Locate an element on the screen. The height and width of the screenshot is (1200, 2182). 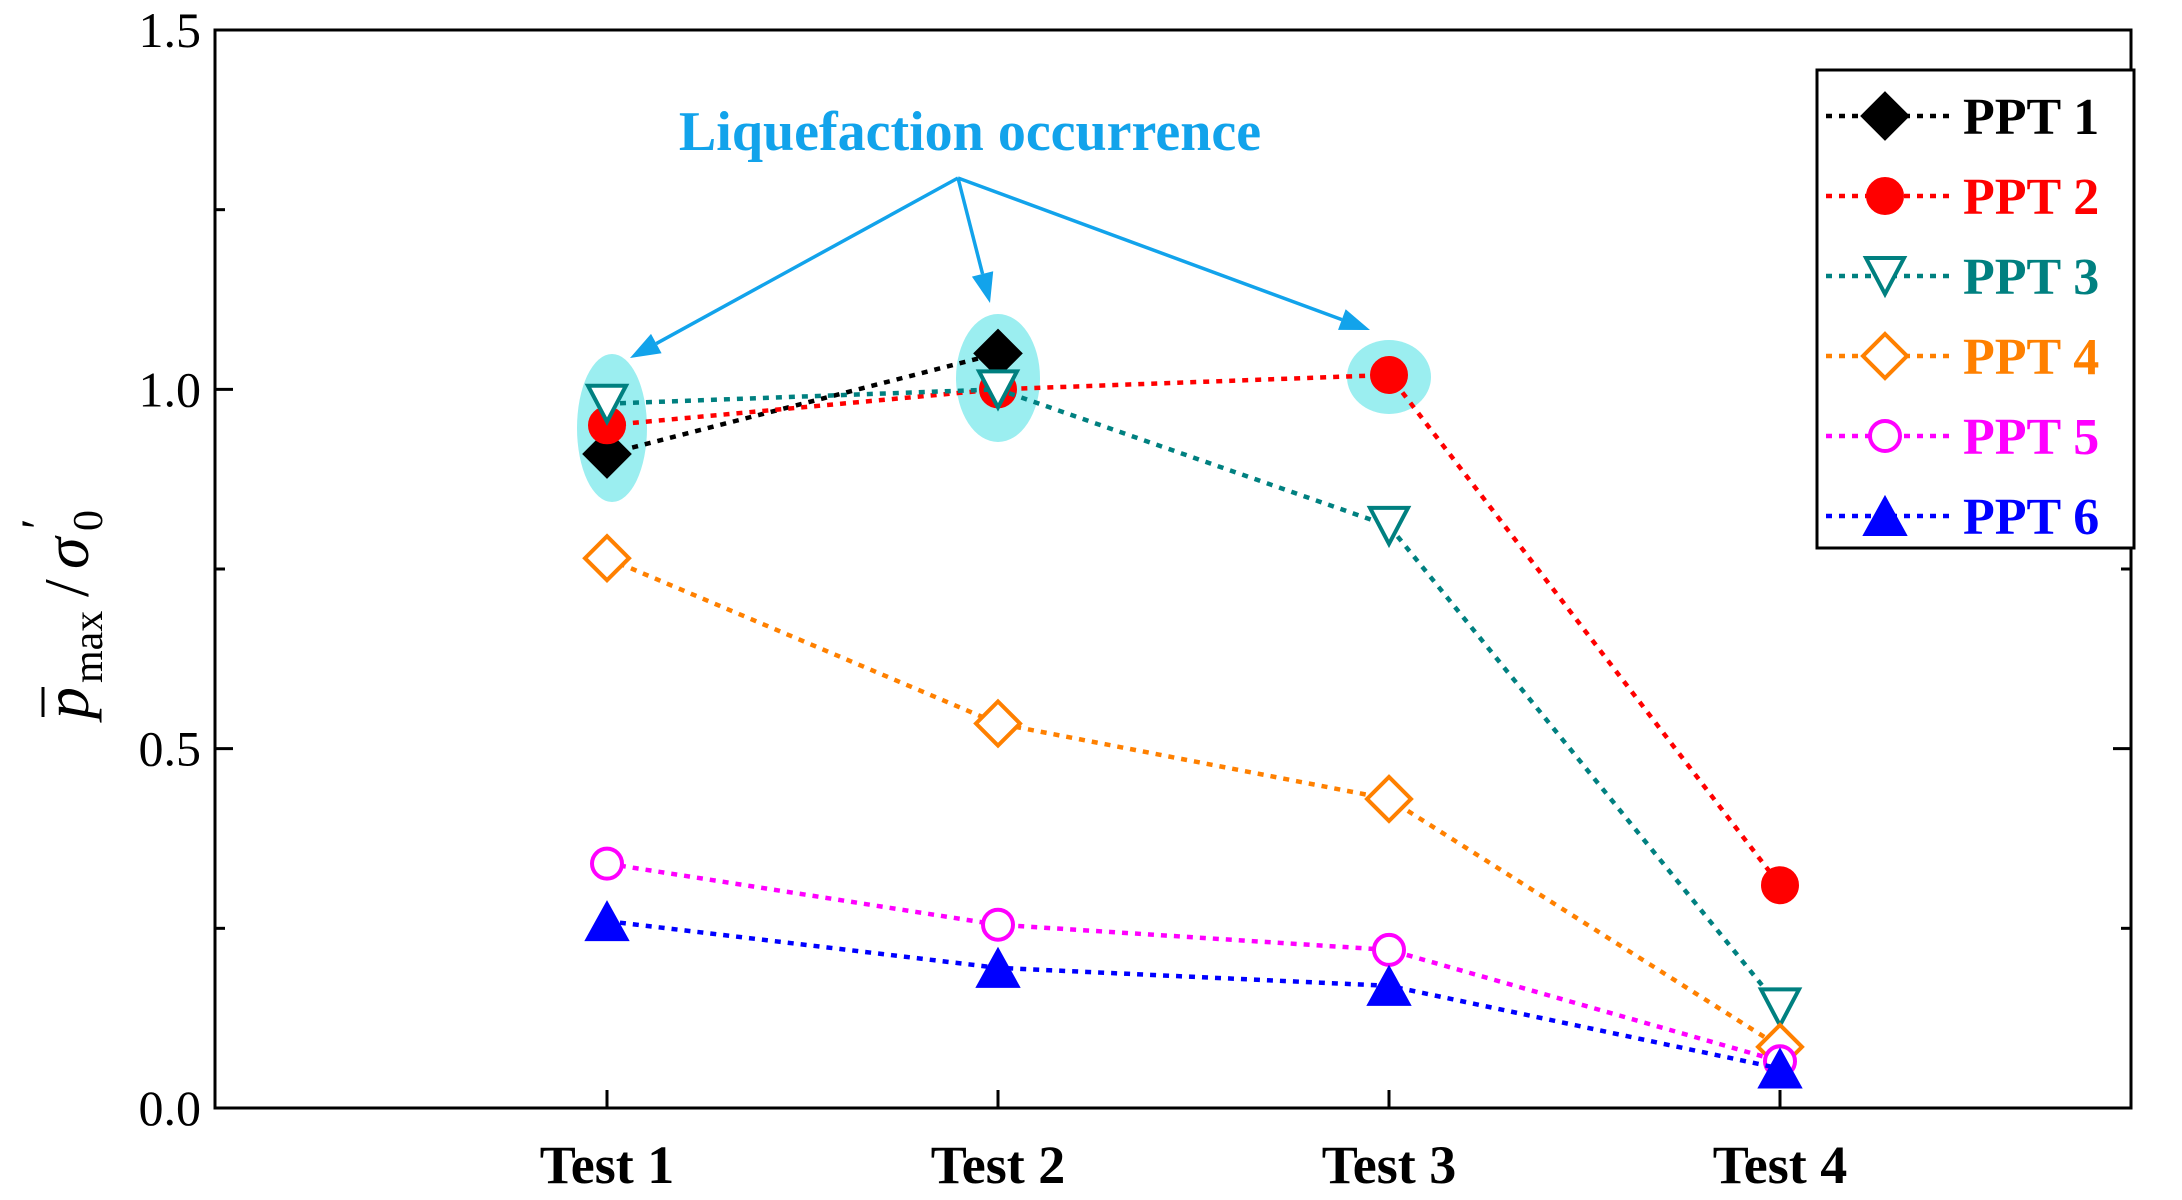
legend-label-ppt-5: PPT 5 is located at coordinates (2031, 437).